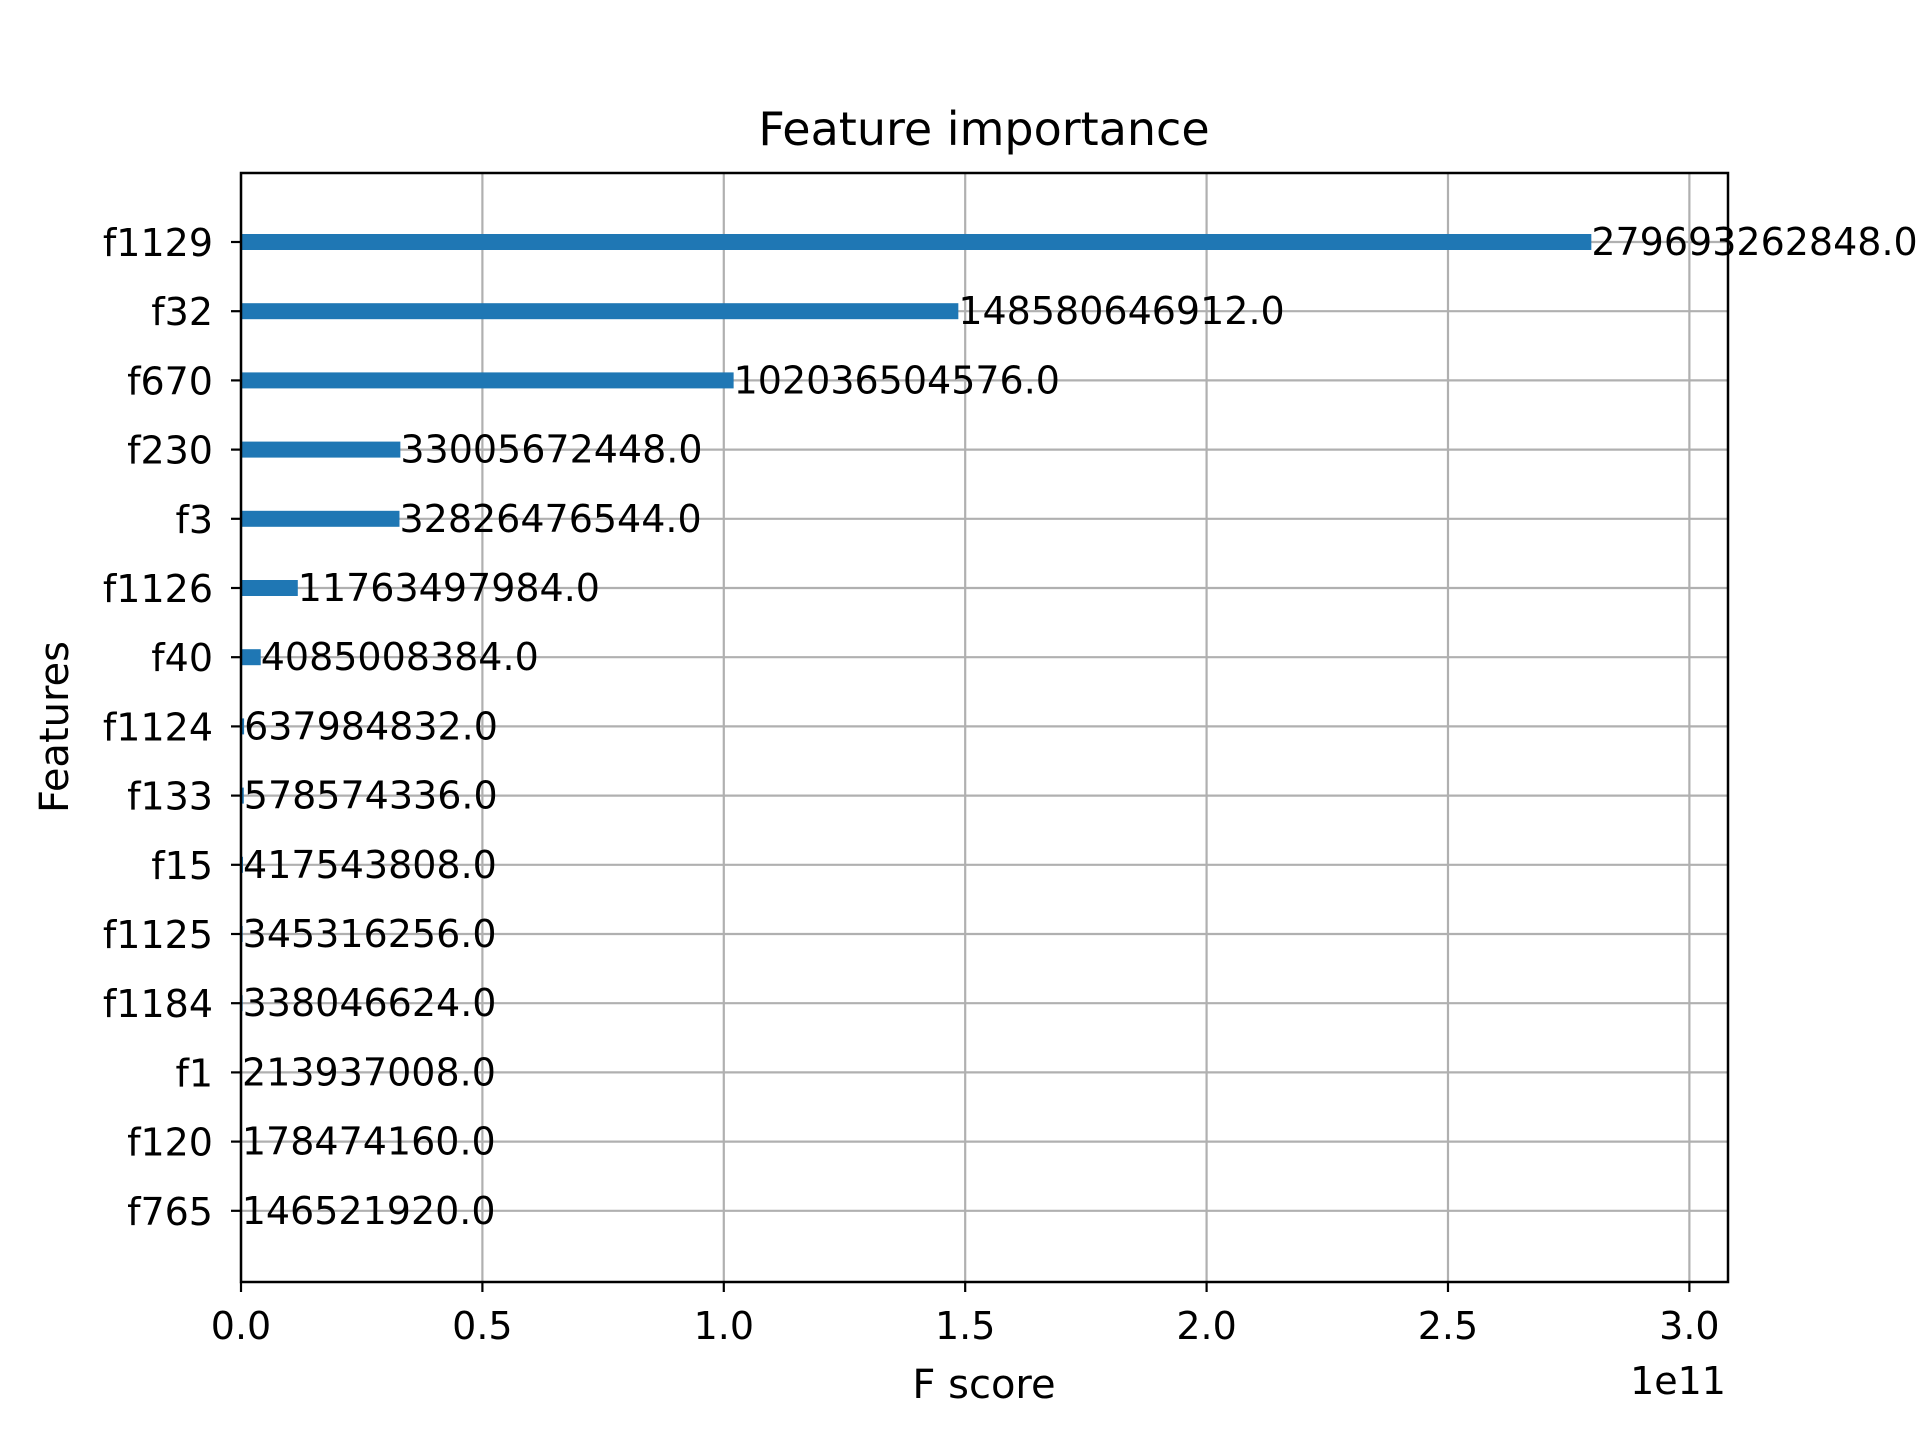  What do you see at coordinates (158, 1004) in the screenshot?
I see `y-tick-label: f1184` at bounding box center [158, 1004].